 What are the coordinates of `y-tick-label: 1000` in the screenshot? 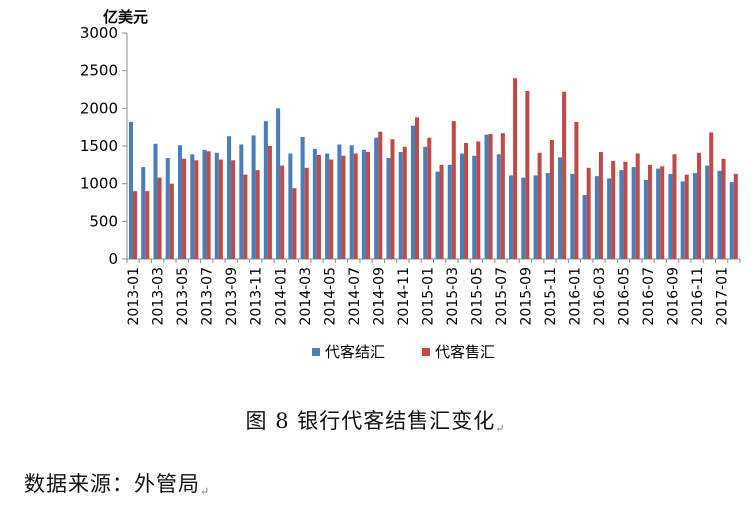 It's located at (99, 184).